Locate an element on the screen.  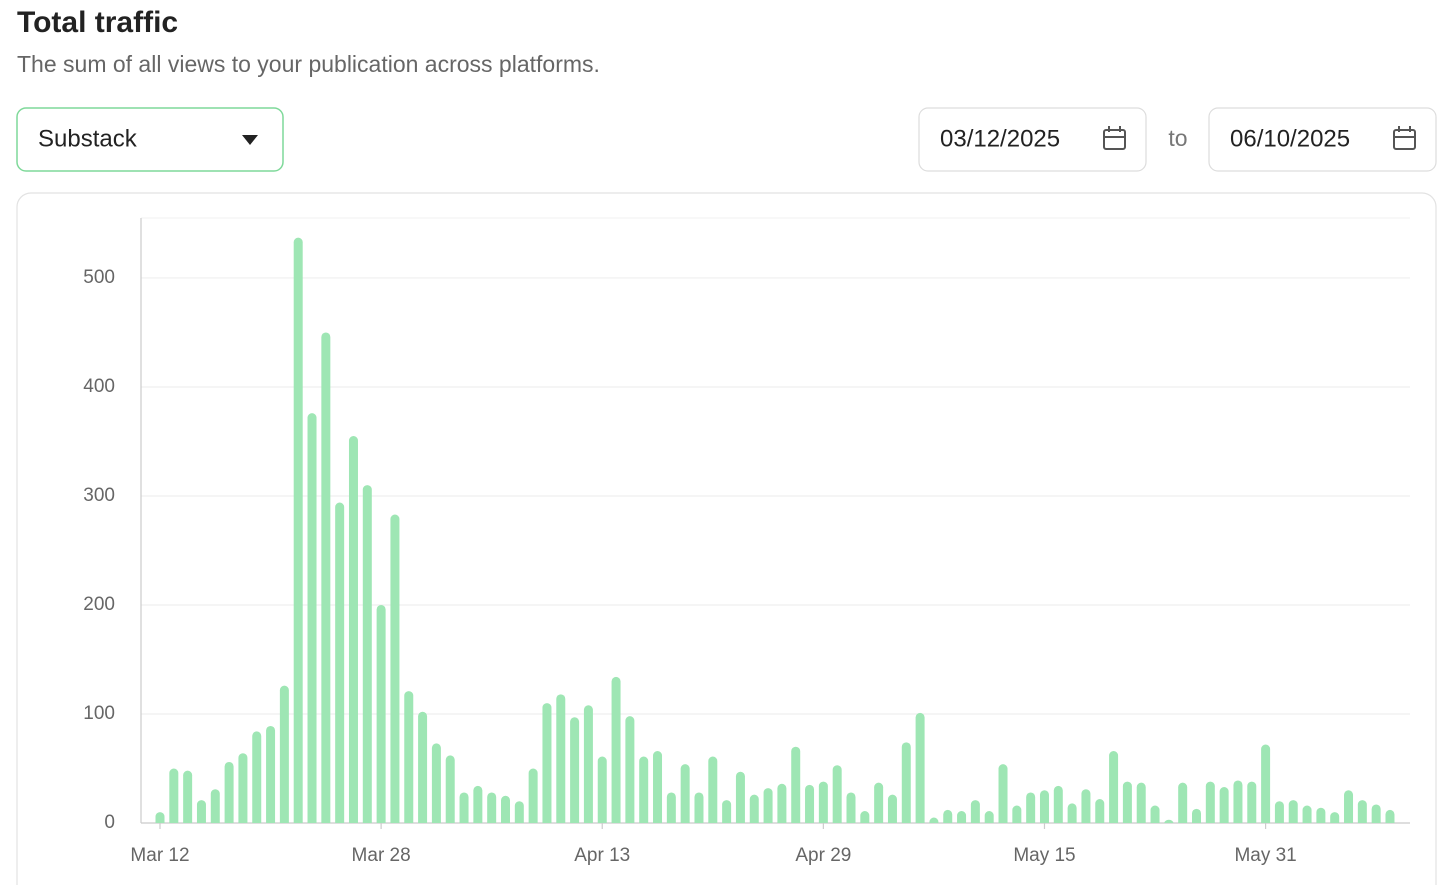
platform-dropdown: Substack is located at coordinates (150, 139).